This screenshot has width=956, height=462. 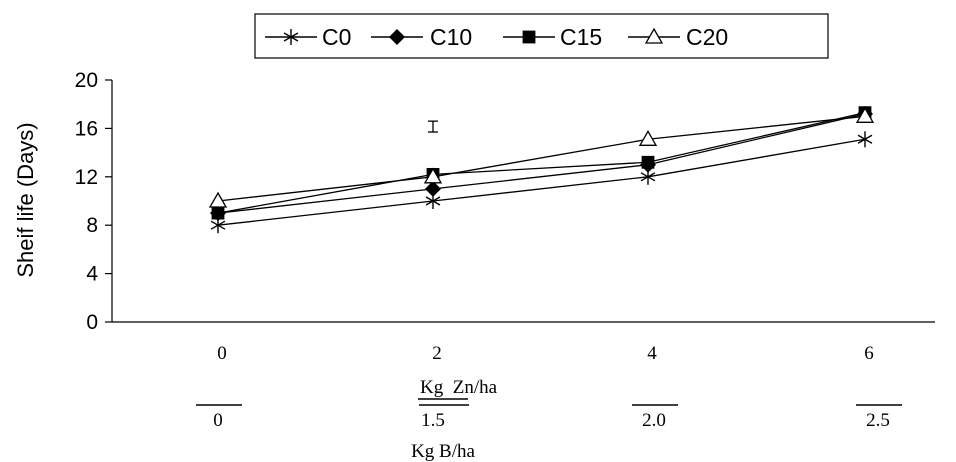 What do you see at coordinates (433, 126) in the screenshot?
I see `lsd-error-bar` at bounding box center [433, 126].